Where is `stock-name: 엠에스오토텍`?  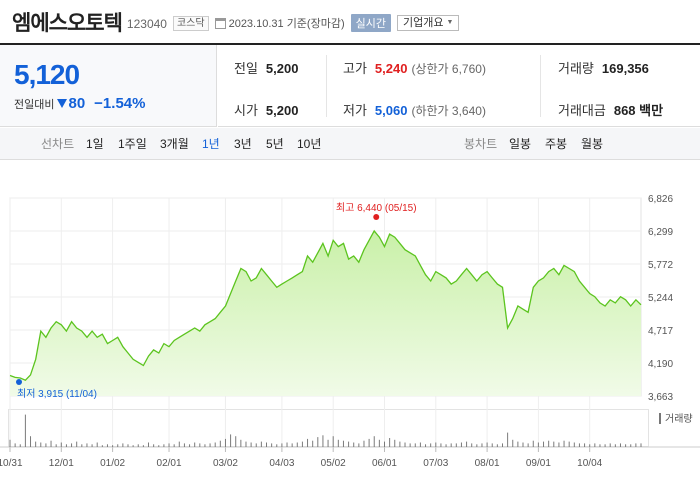 stock-name: 엠에스오토텍 is located at coordinates (67, 23).